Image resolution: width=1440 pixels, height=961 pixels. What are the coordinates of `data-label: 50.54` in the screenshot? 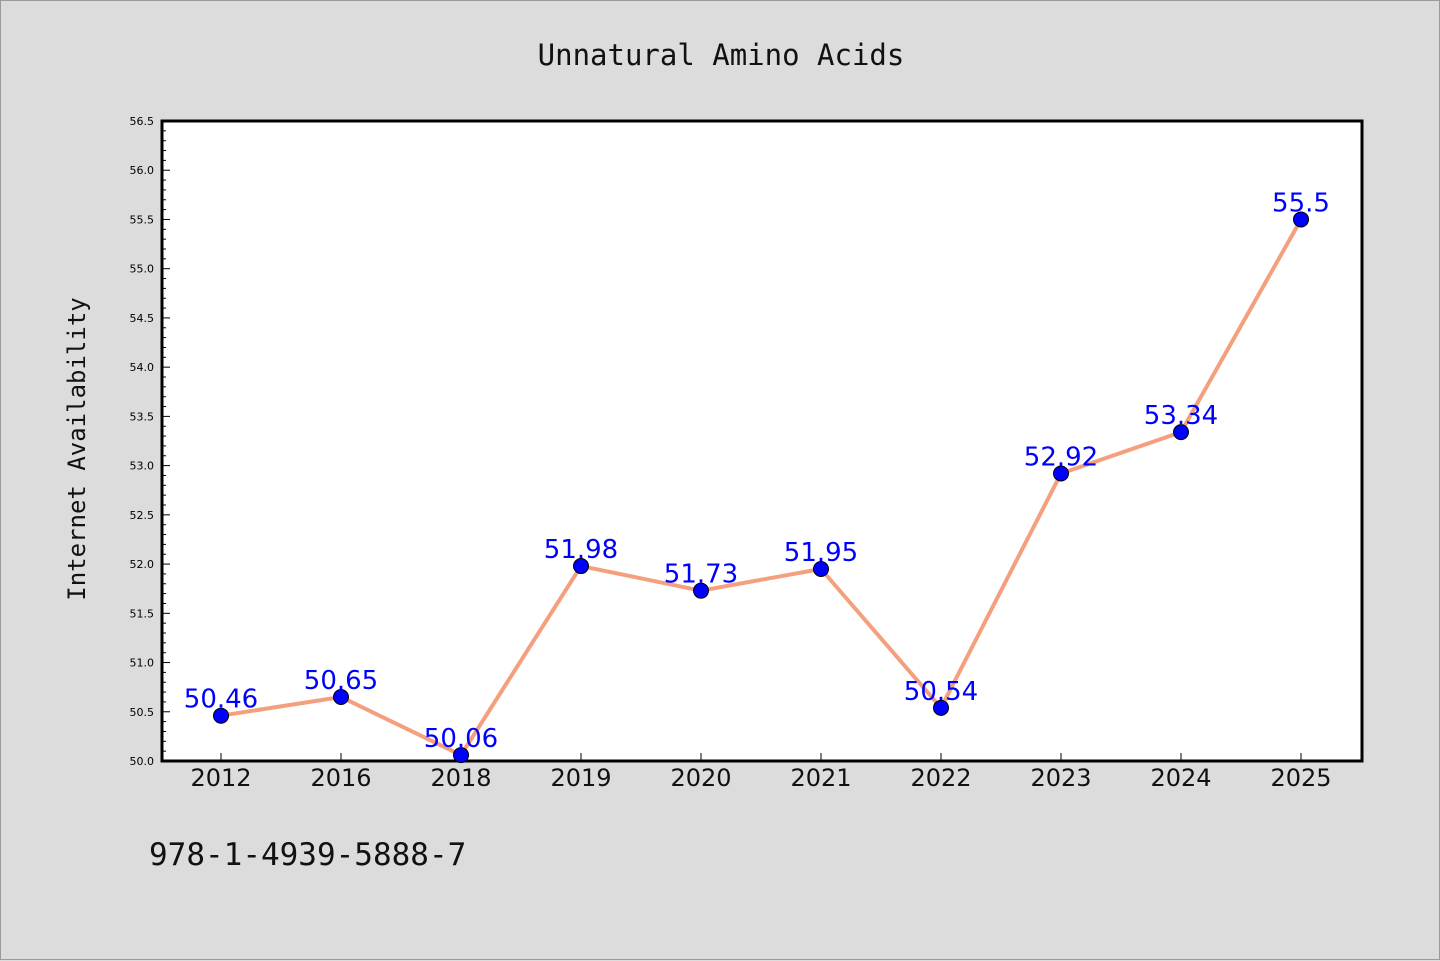 It's located at (941, 692).